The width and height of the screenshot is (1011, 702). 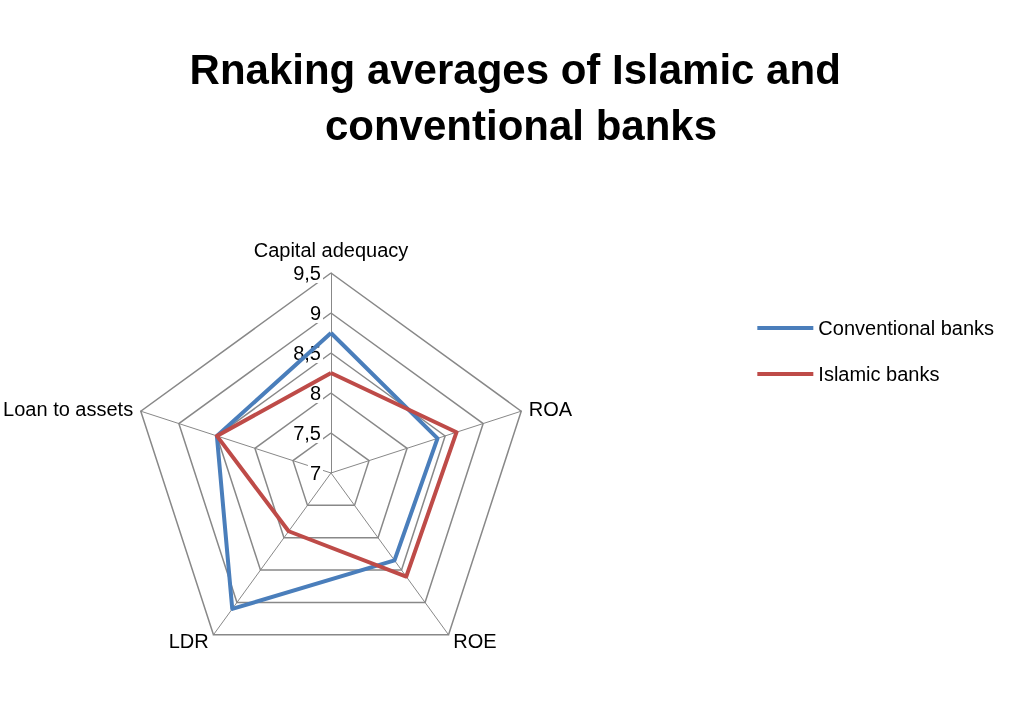 I want to click on spoke-label: LDR, so click(x=188, y=641).